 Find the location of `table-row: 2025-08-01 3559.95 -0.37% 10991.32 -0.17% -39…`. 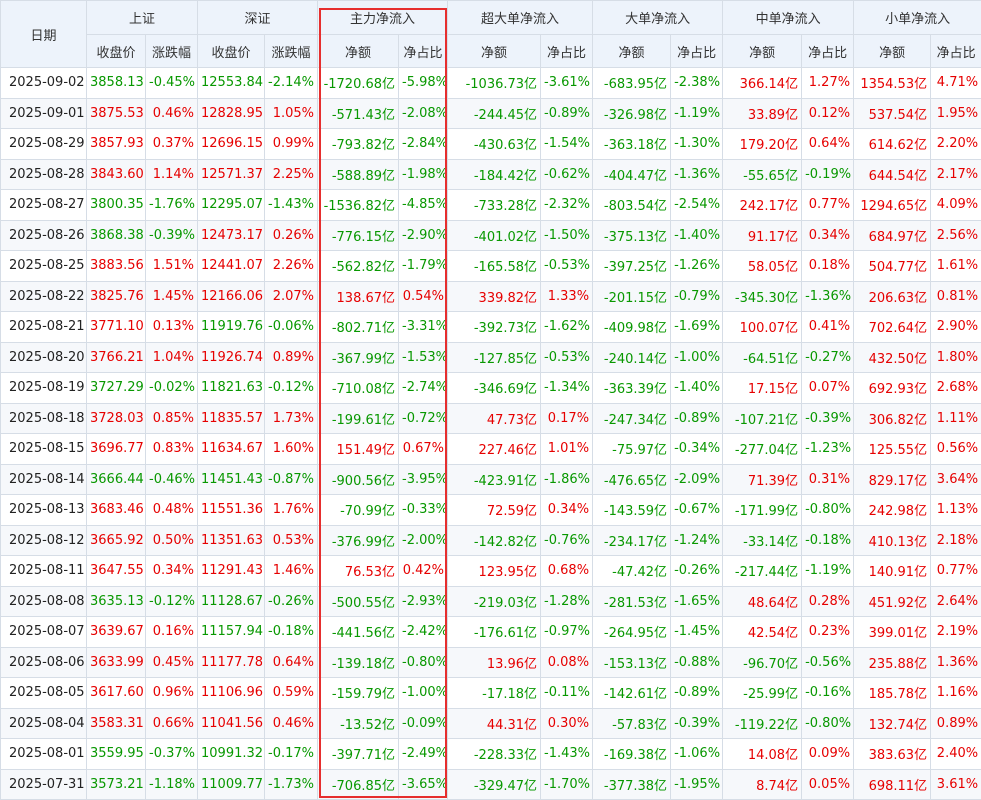

table-row: 2025-08-01 3559.95 -0.37% 10991.32 -0.17% -39… is located at coordinates (490, 754).